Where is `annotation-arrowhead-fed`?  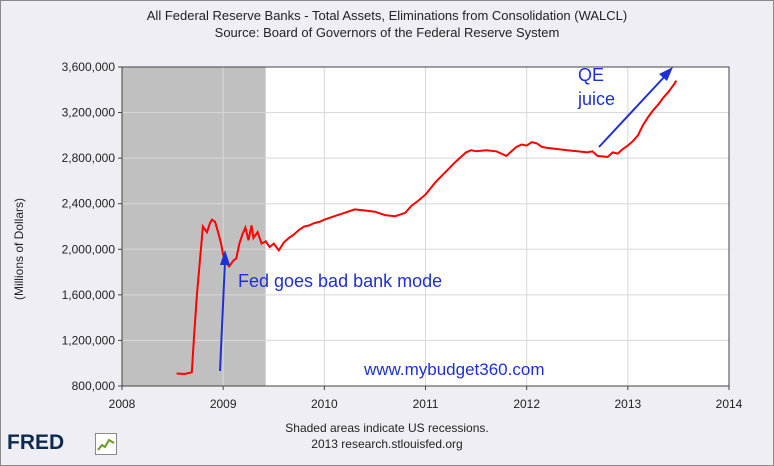
annotation-arrowhead-fed is located at coordinates (225, 257).